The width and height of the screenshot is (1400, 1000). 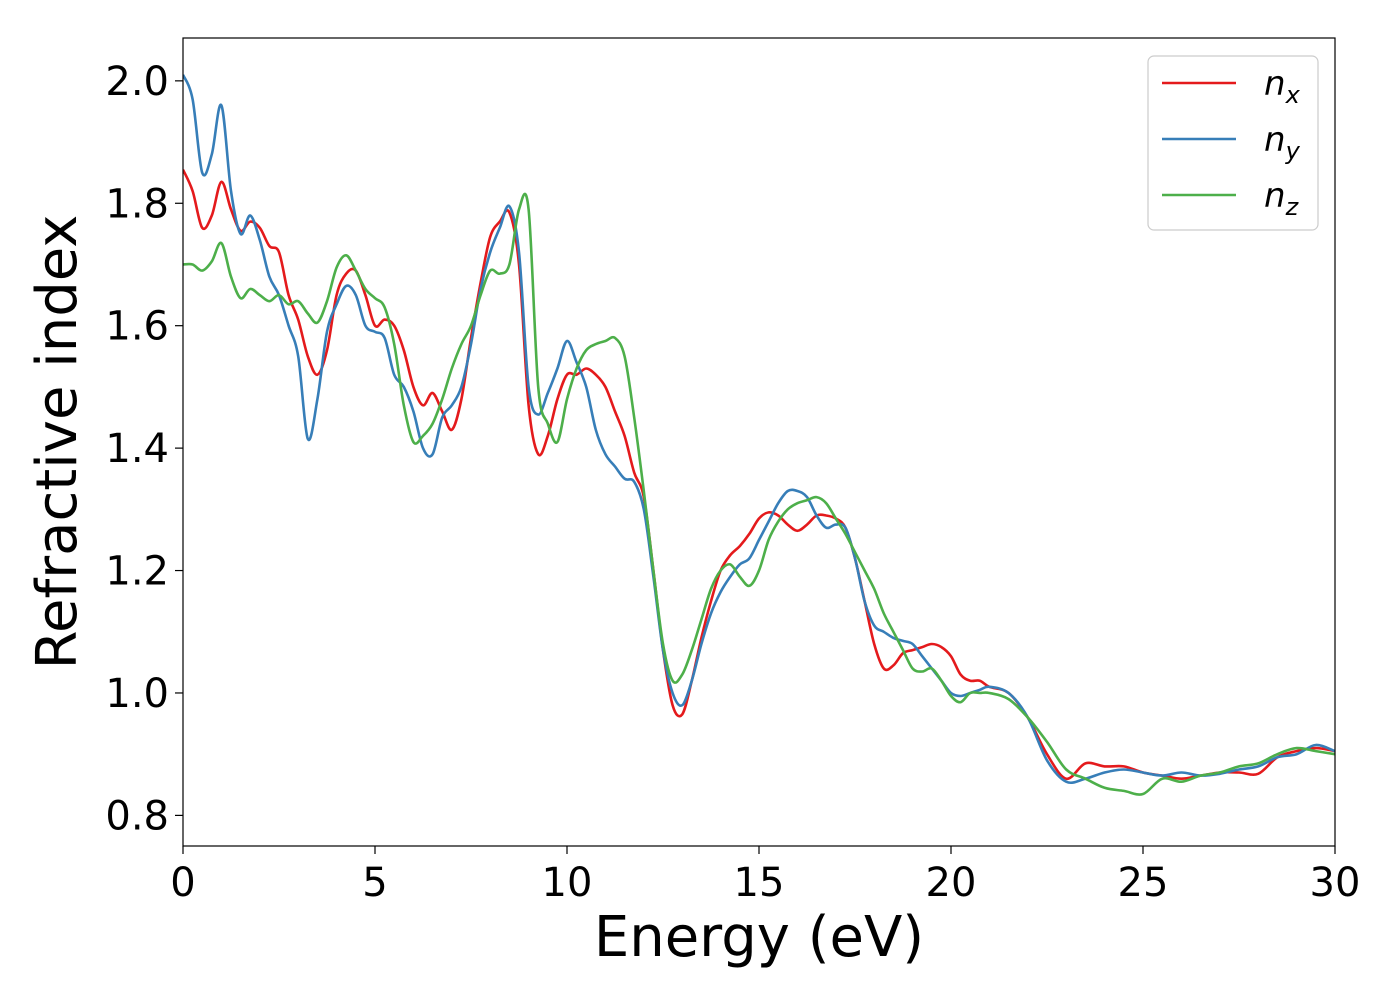 What do you see at coordinates (137, 816) in the screenshot?
I see `y-tick-label: 0.8` at bounding box center [137, 816].